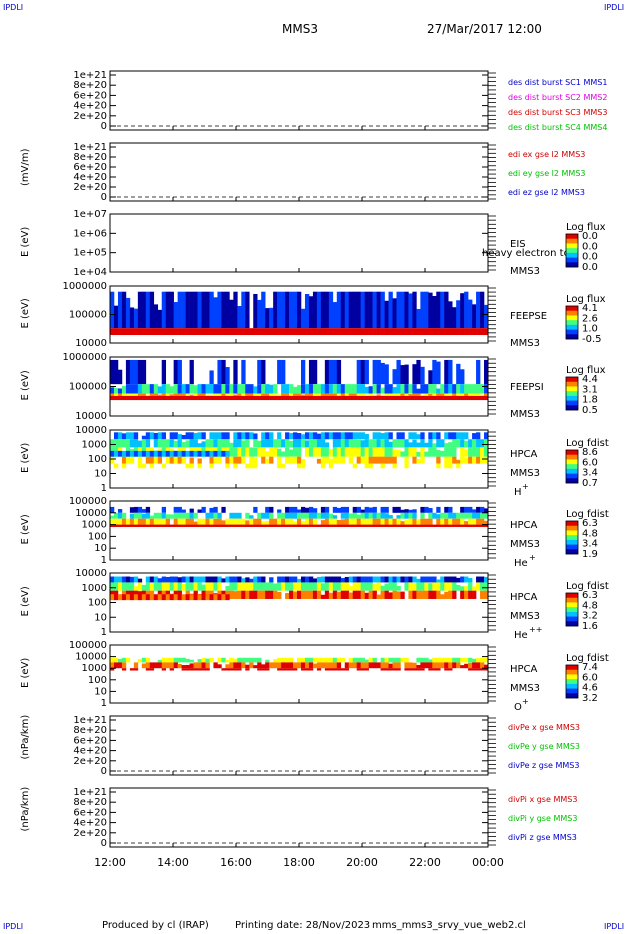 This screenshot has width=630, height=934. What do you see at coordinates (525, 414) in the screenshot?
I see `spacecraft-label: MMS3` at bounding box center [525, 414].